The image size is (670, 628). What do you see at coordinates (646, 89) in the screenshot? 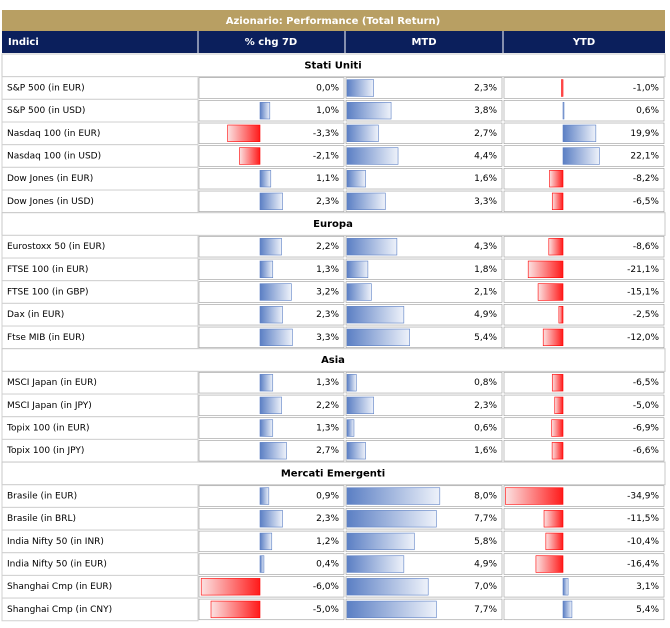
I see `value-label: -1,0%` at bounding box center [646, 89].